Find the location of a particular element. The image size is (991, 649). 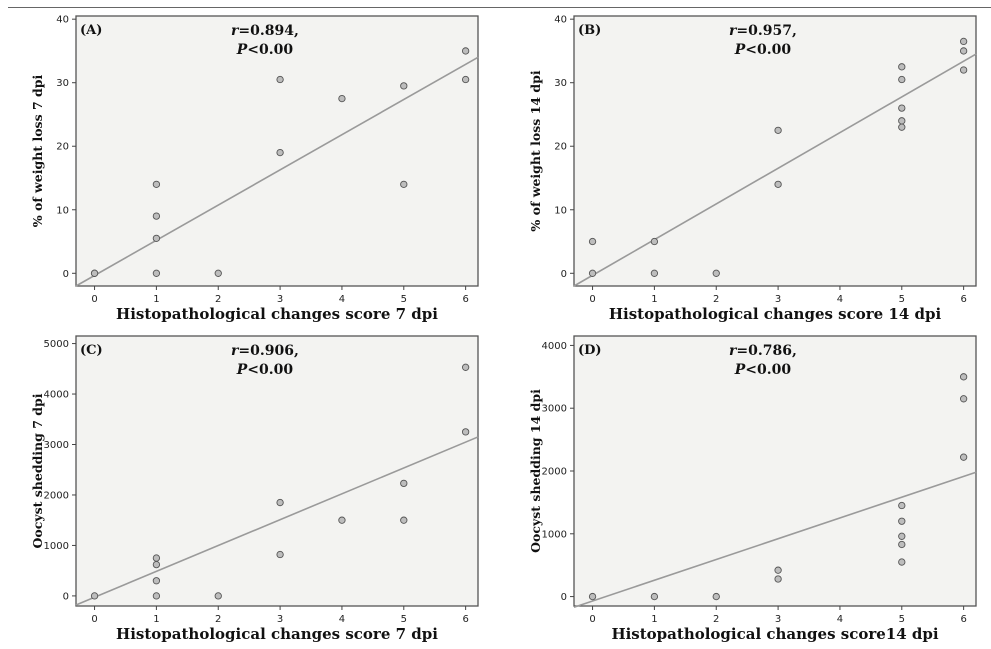

y-axis-label: Oocyst shedding 14 dpi is located at coordinates (535, 471).